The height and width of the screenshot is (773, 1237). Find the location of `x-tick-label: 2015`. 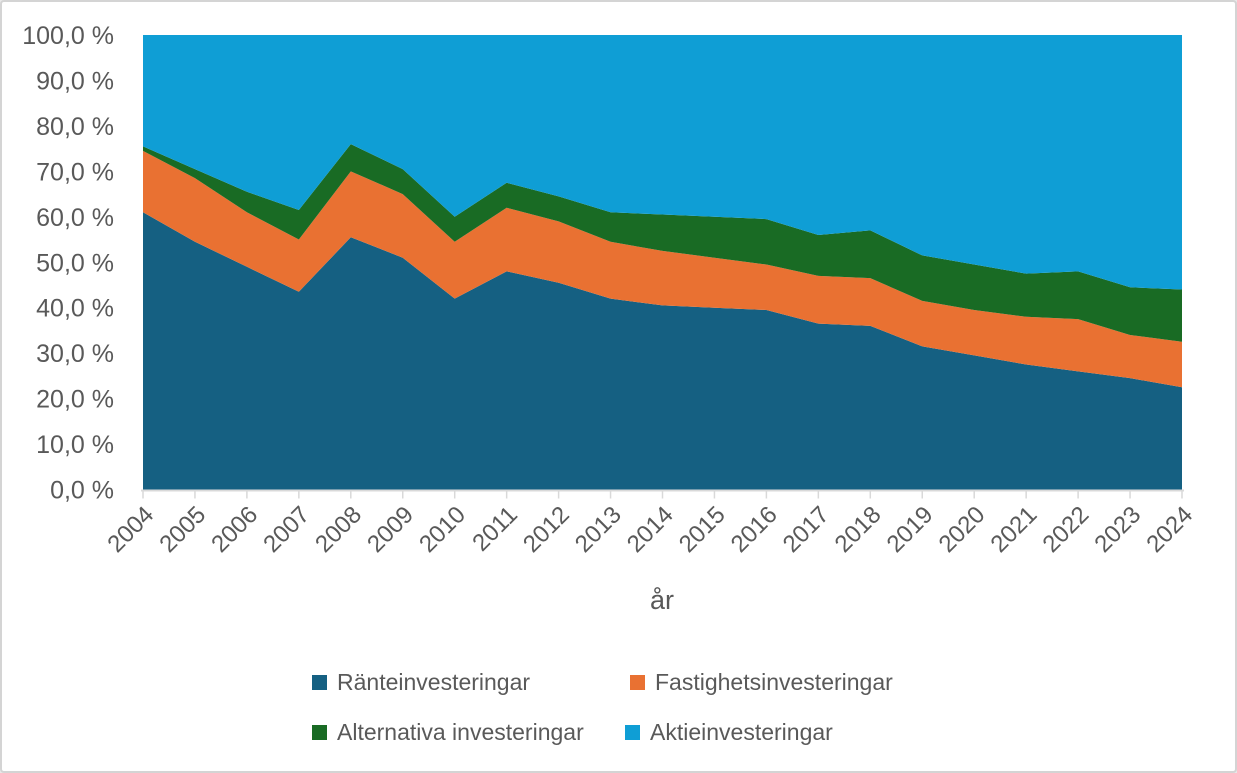

x-tick-label: 2015 is located at coordinates (702, 529).